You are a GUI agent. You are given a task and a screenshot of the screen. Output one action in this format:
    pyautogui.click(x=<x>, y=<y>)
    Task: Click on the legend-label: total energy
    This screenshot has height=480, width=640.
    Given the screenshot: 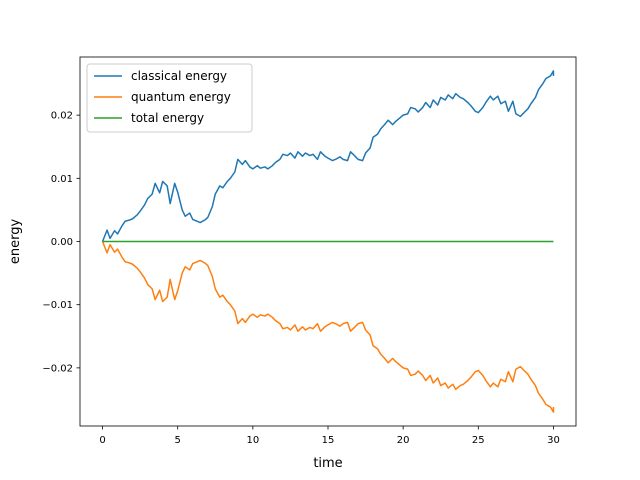 What is the action you would take?
    pyautogui.click(x=167, y=118)
    